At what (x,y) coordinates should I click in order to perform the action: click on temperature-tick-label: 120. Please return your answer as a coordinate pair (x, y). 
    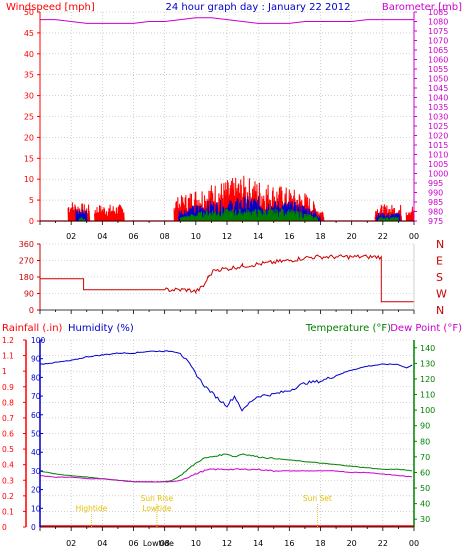
    Looking at the image, I should click on (427, 379).